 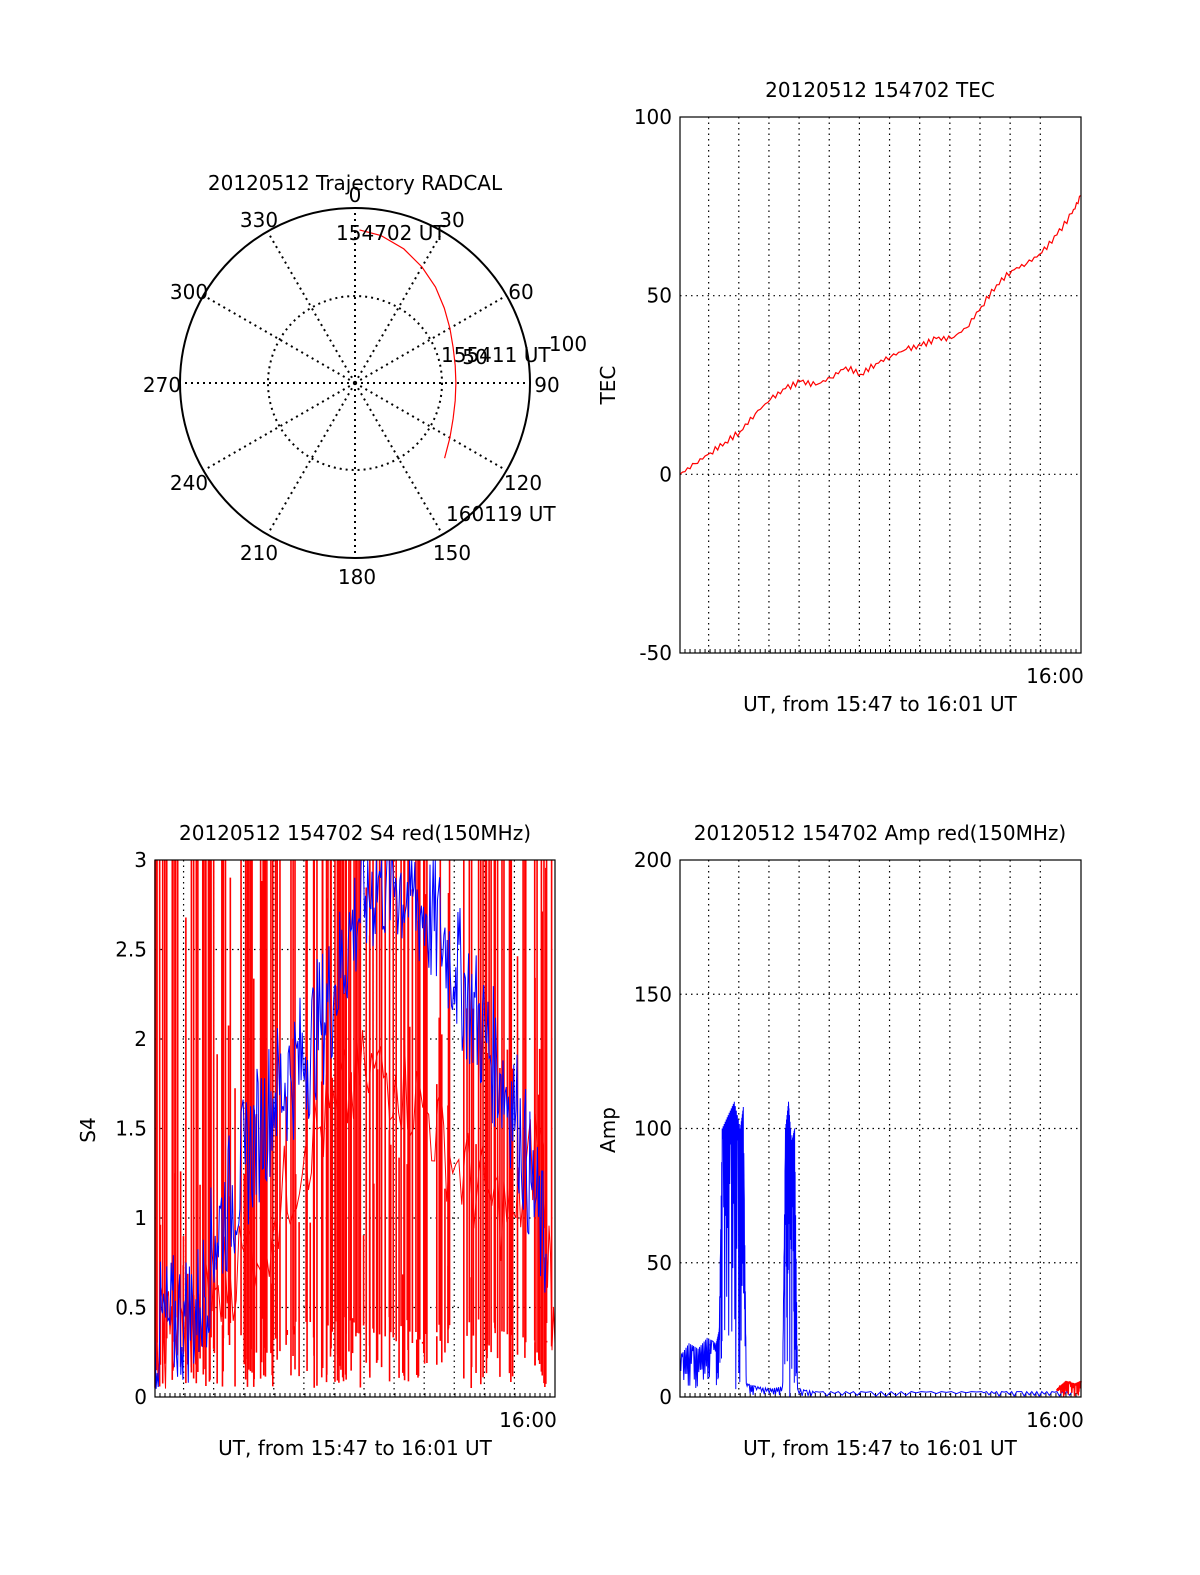 I want to click on polar-inner-ring, so click(x=355, y=383).